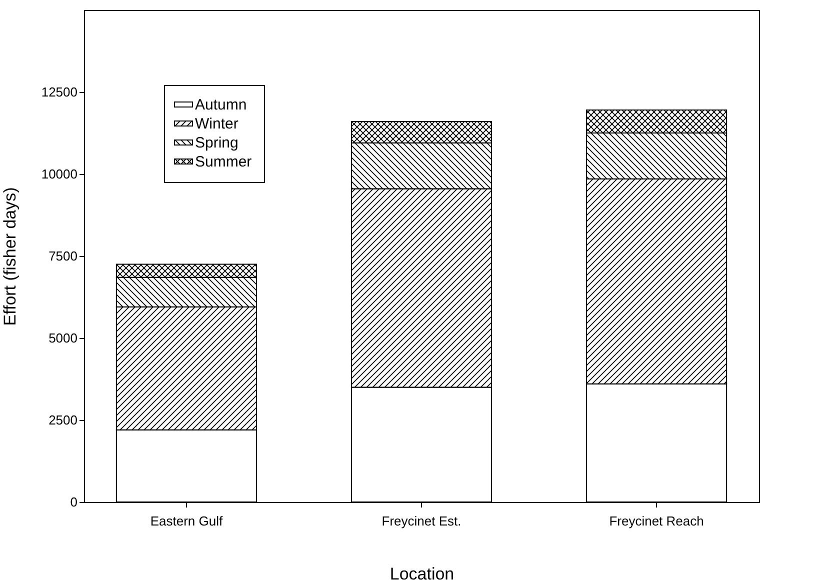 This screenshot has height=588, width=818. I want to click on x-tick-label: Freycinet Est., so click(422, 521).